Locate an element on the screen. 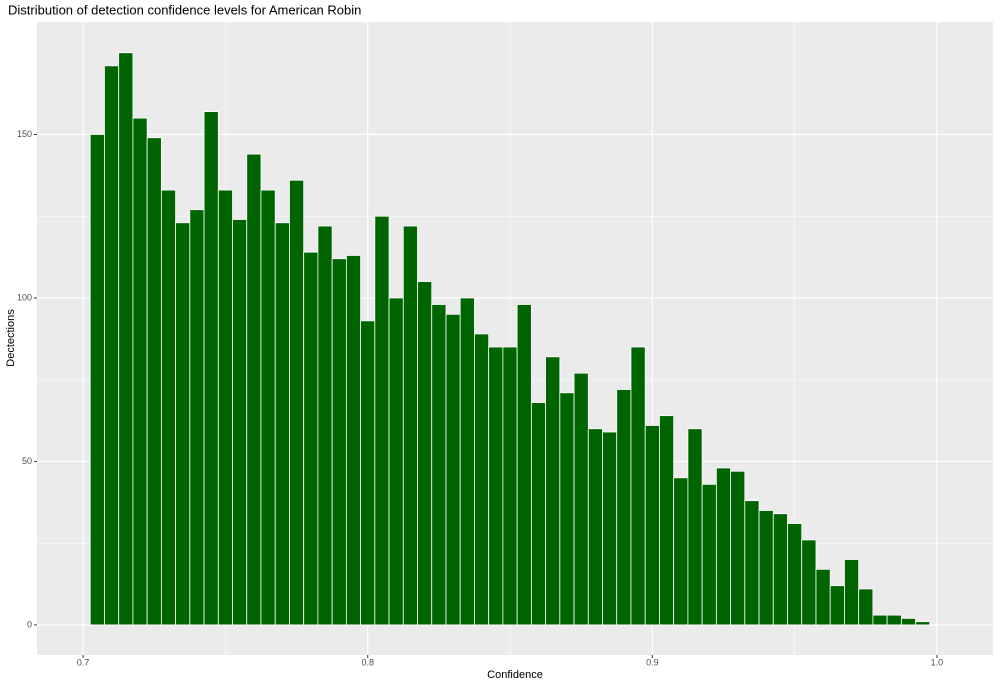 This screenshot has height=685, width=1000. x-tick-label: 0.8 is located at coordinates (367, 662).